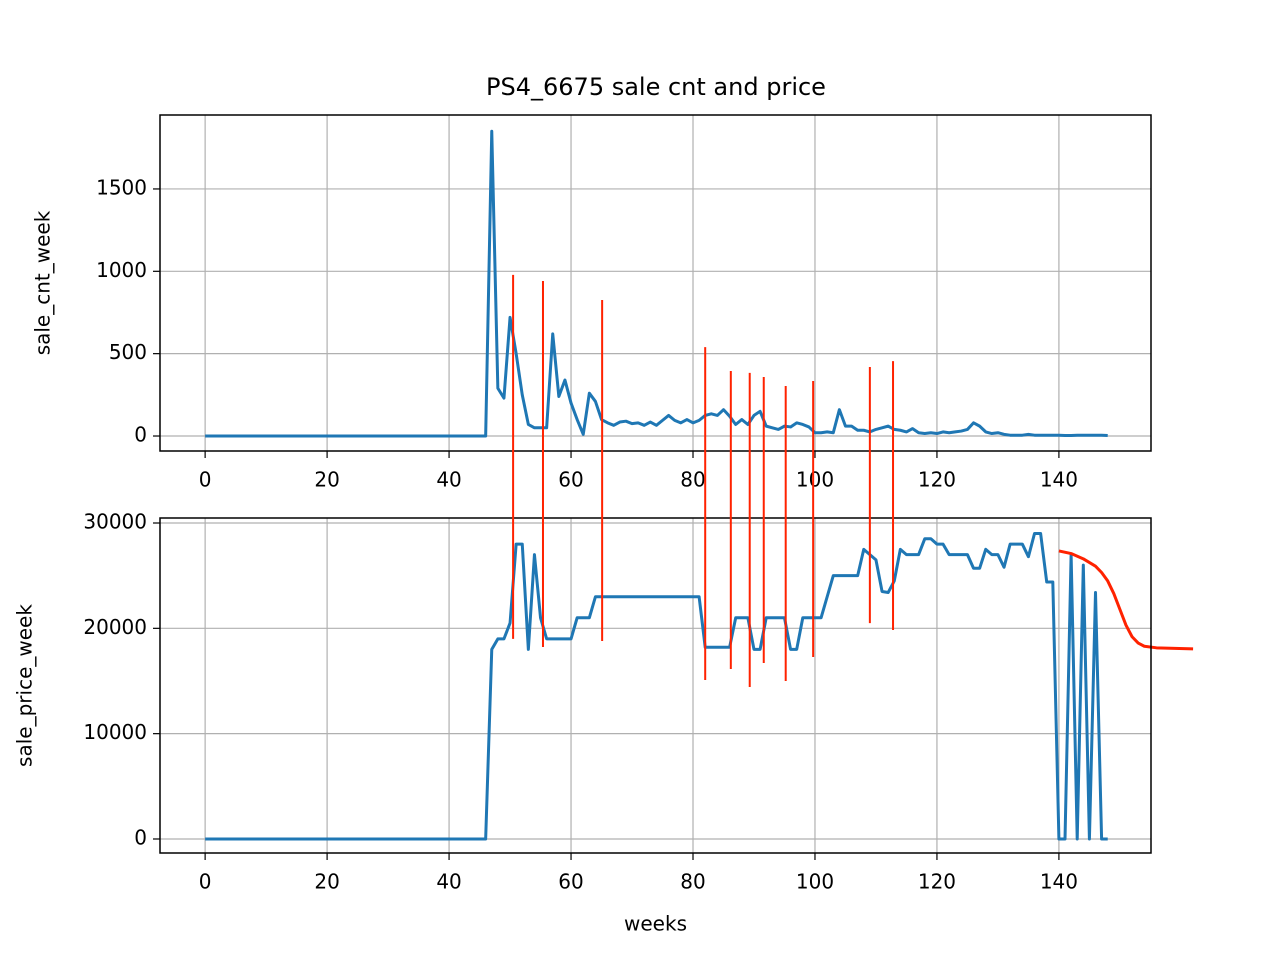  I want to click on y-tick-label: 1500, so click(121, 187).